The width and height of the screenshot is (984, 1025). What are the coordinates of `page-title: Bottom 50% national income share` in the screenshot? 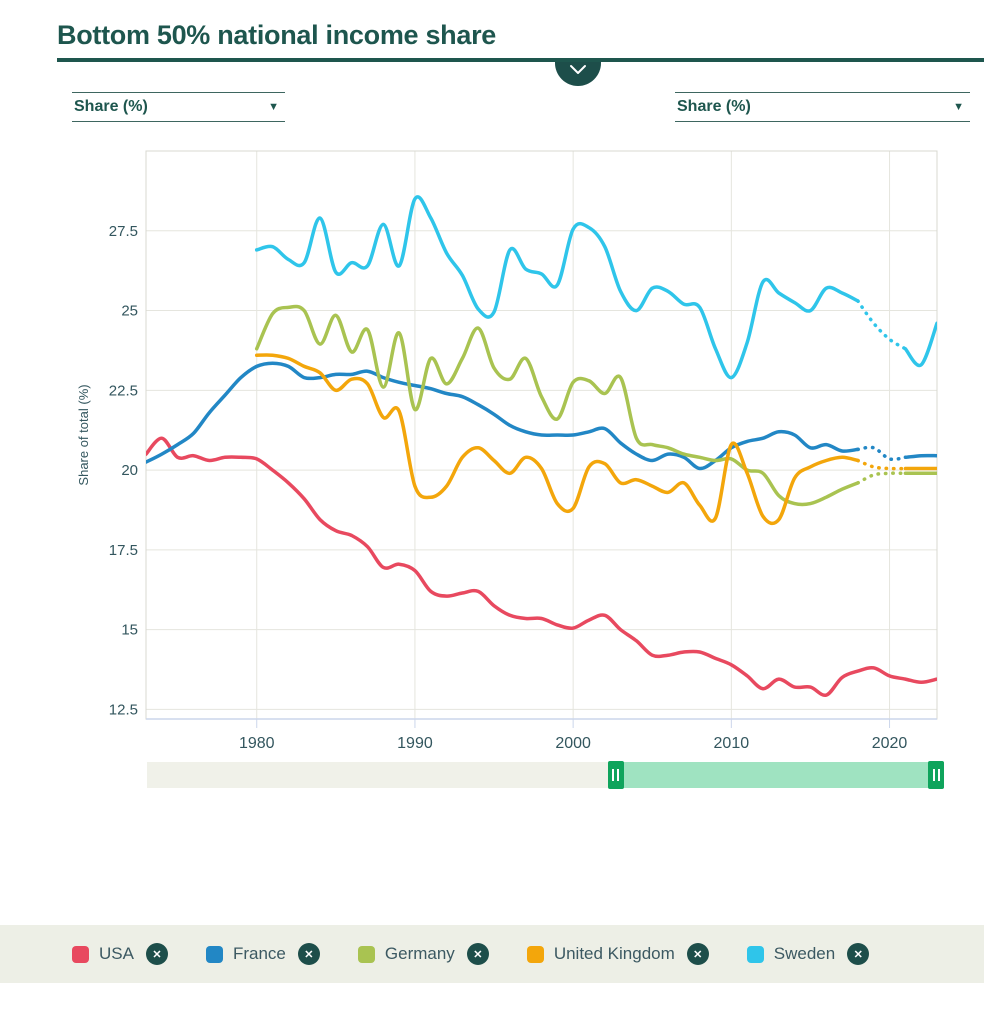 It's located at (276, 35).